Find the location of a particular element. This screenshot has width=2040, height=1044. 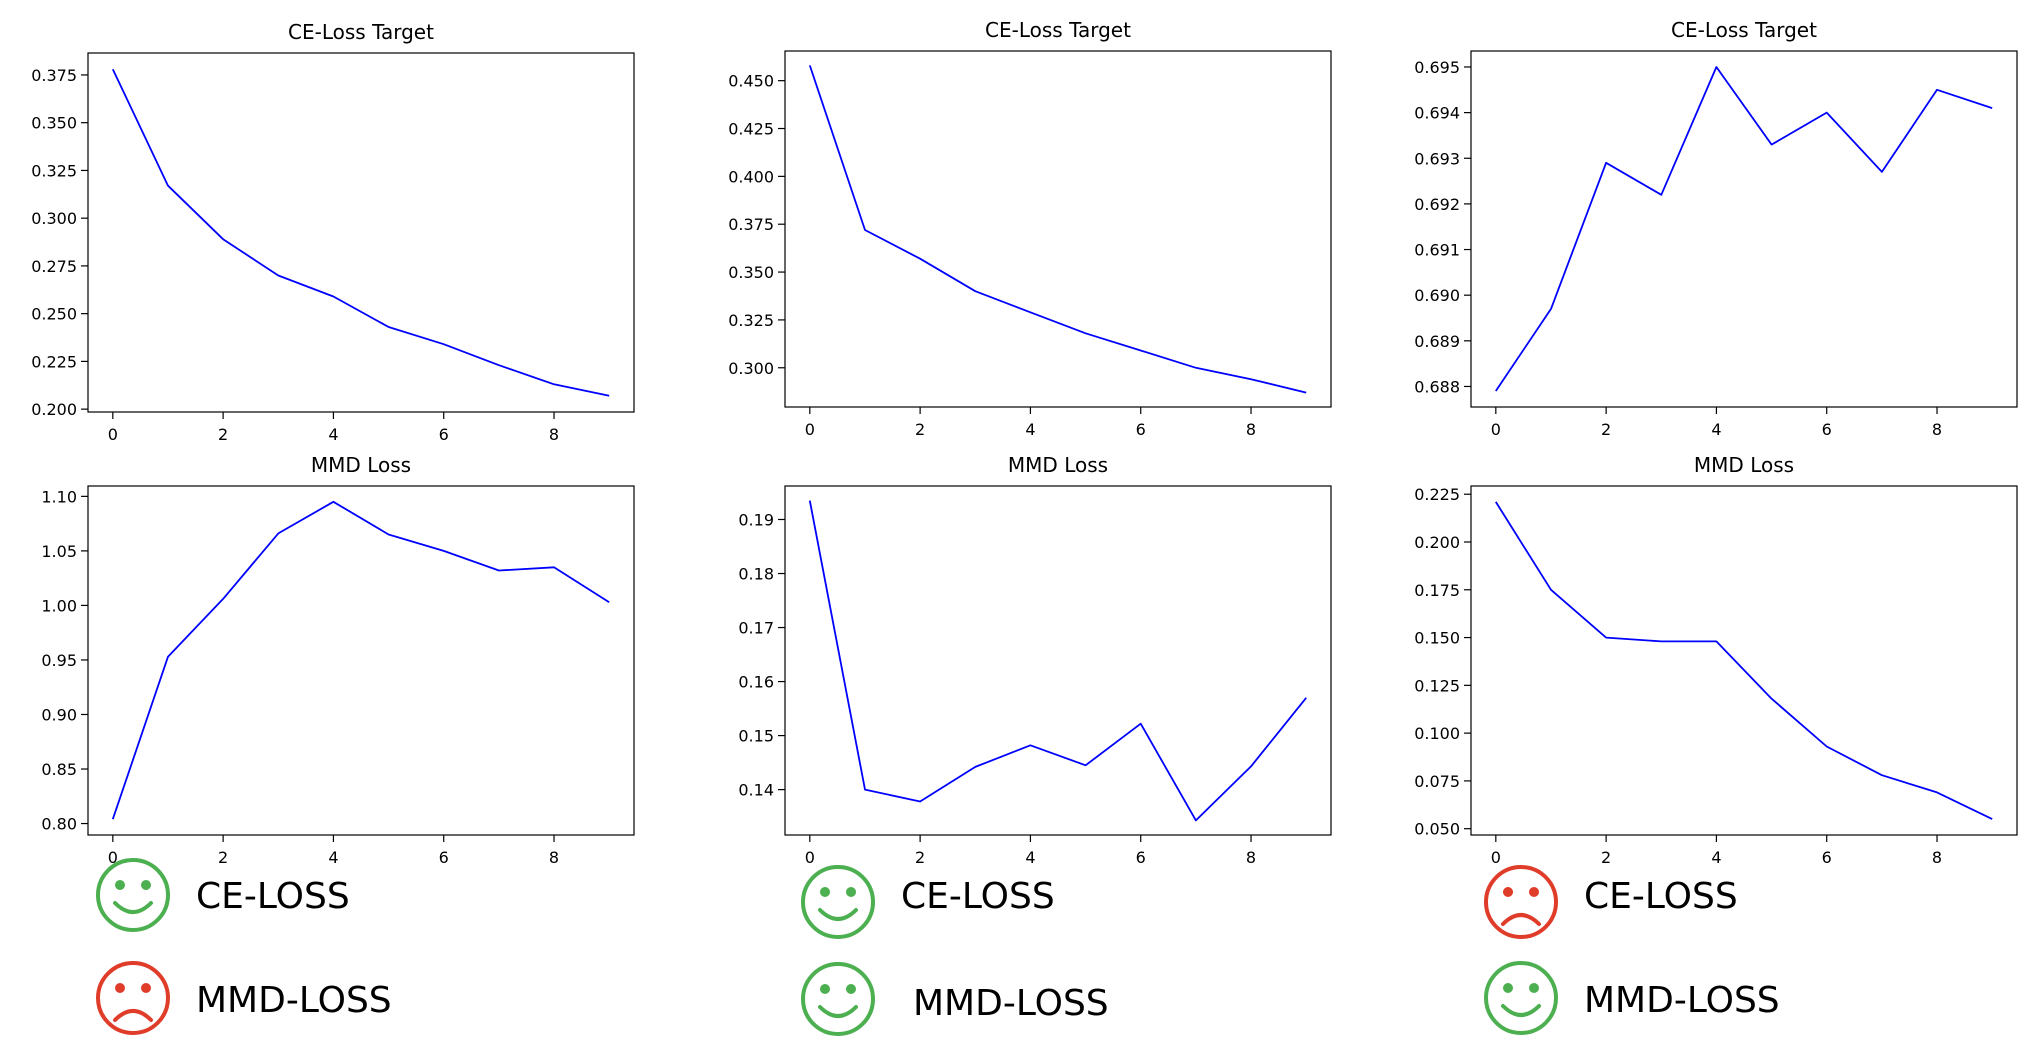

y-tick-label: 1.00 is located at coordinates (59, 605).